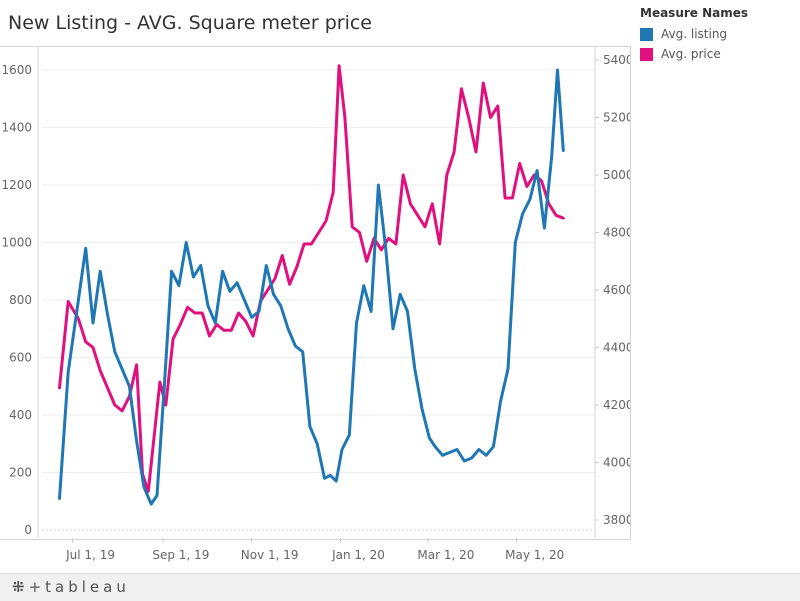  I want to click on y-right-tick-label: 4000, so click(616, 463).